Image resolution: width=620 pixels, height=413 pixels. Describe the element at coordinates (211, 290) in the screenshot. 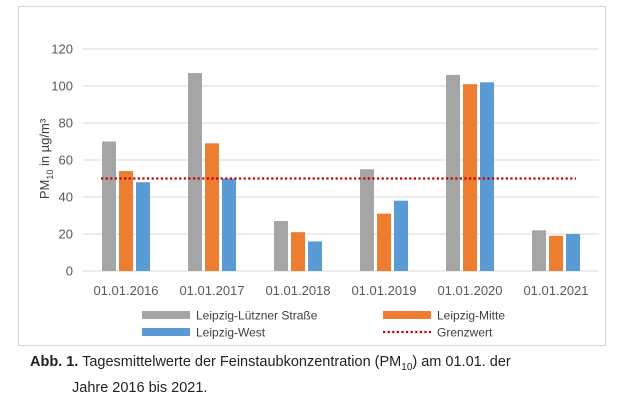

I see `x-tick-label: 01.01.2017` at that location.